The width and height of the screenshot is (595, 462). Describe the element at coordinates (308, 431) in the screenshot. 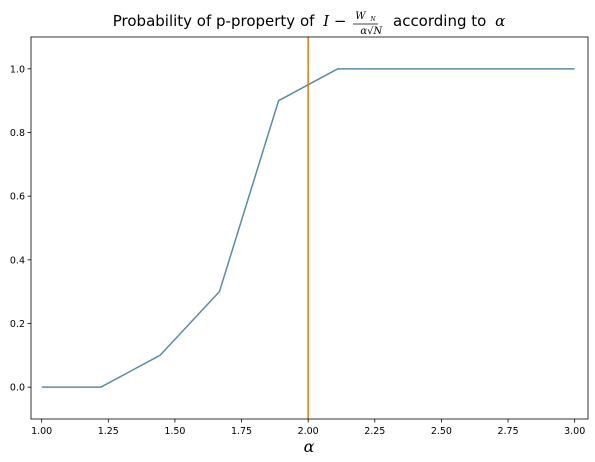

I see `x-tick-label-4: 2.00` at that location.